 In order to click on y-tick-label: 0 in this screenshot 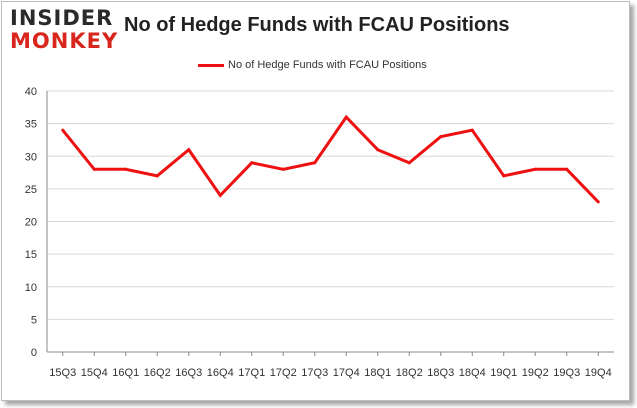, I will do `click(34, 353)`.